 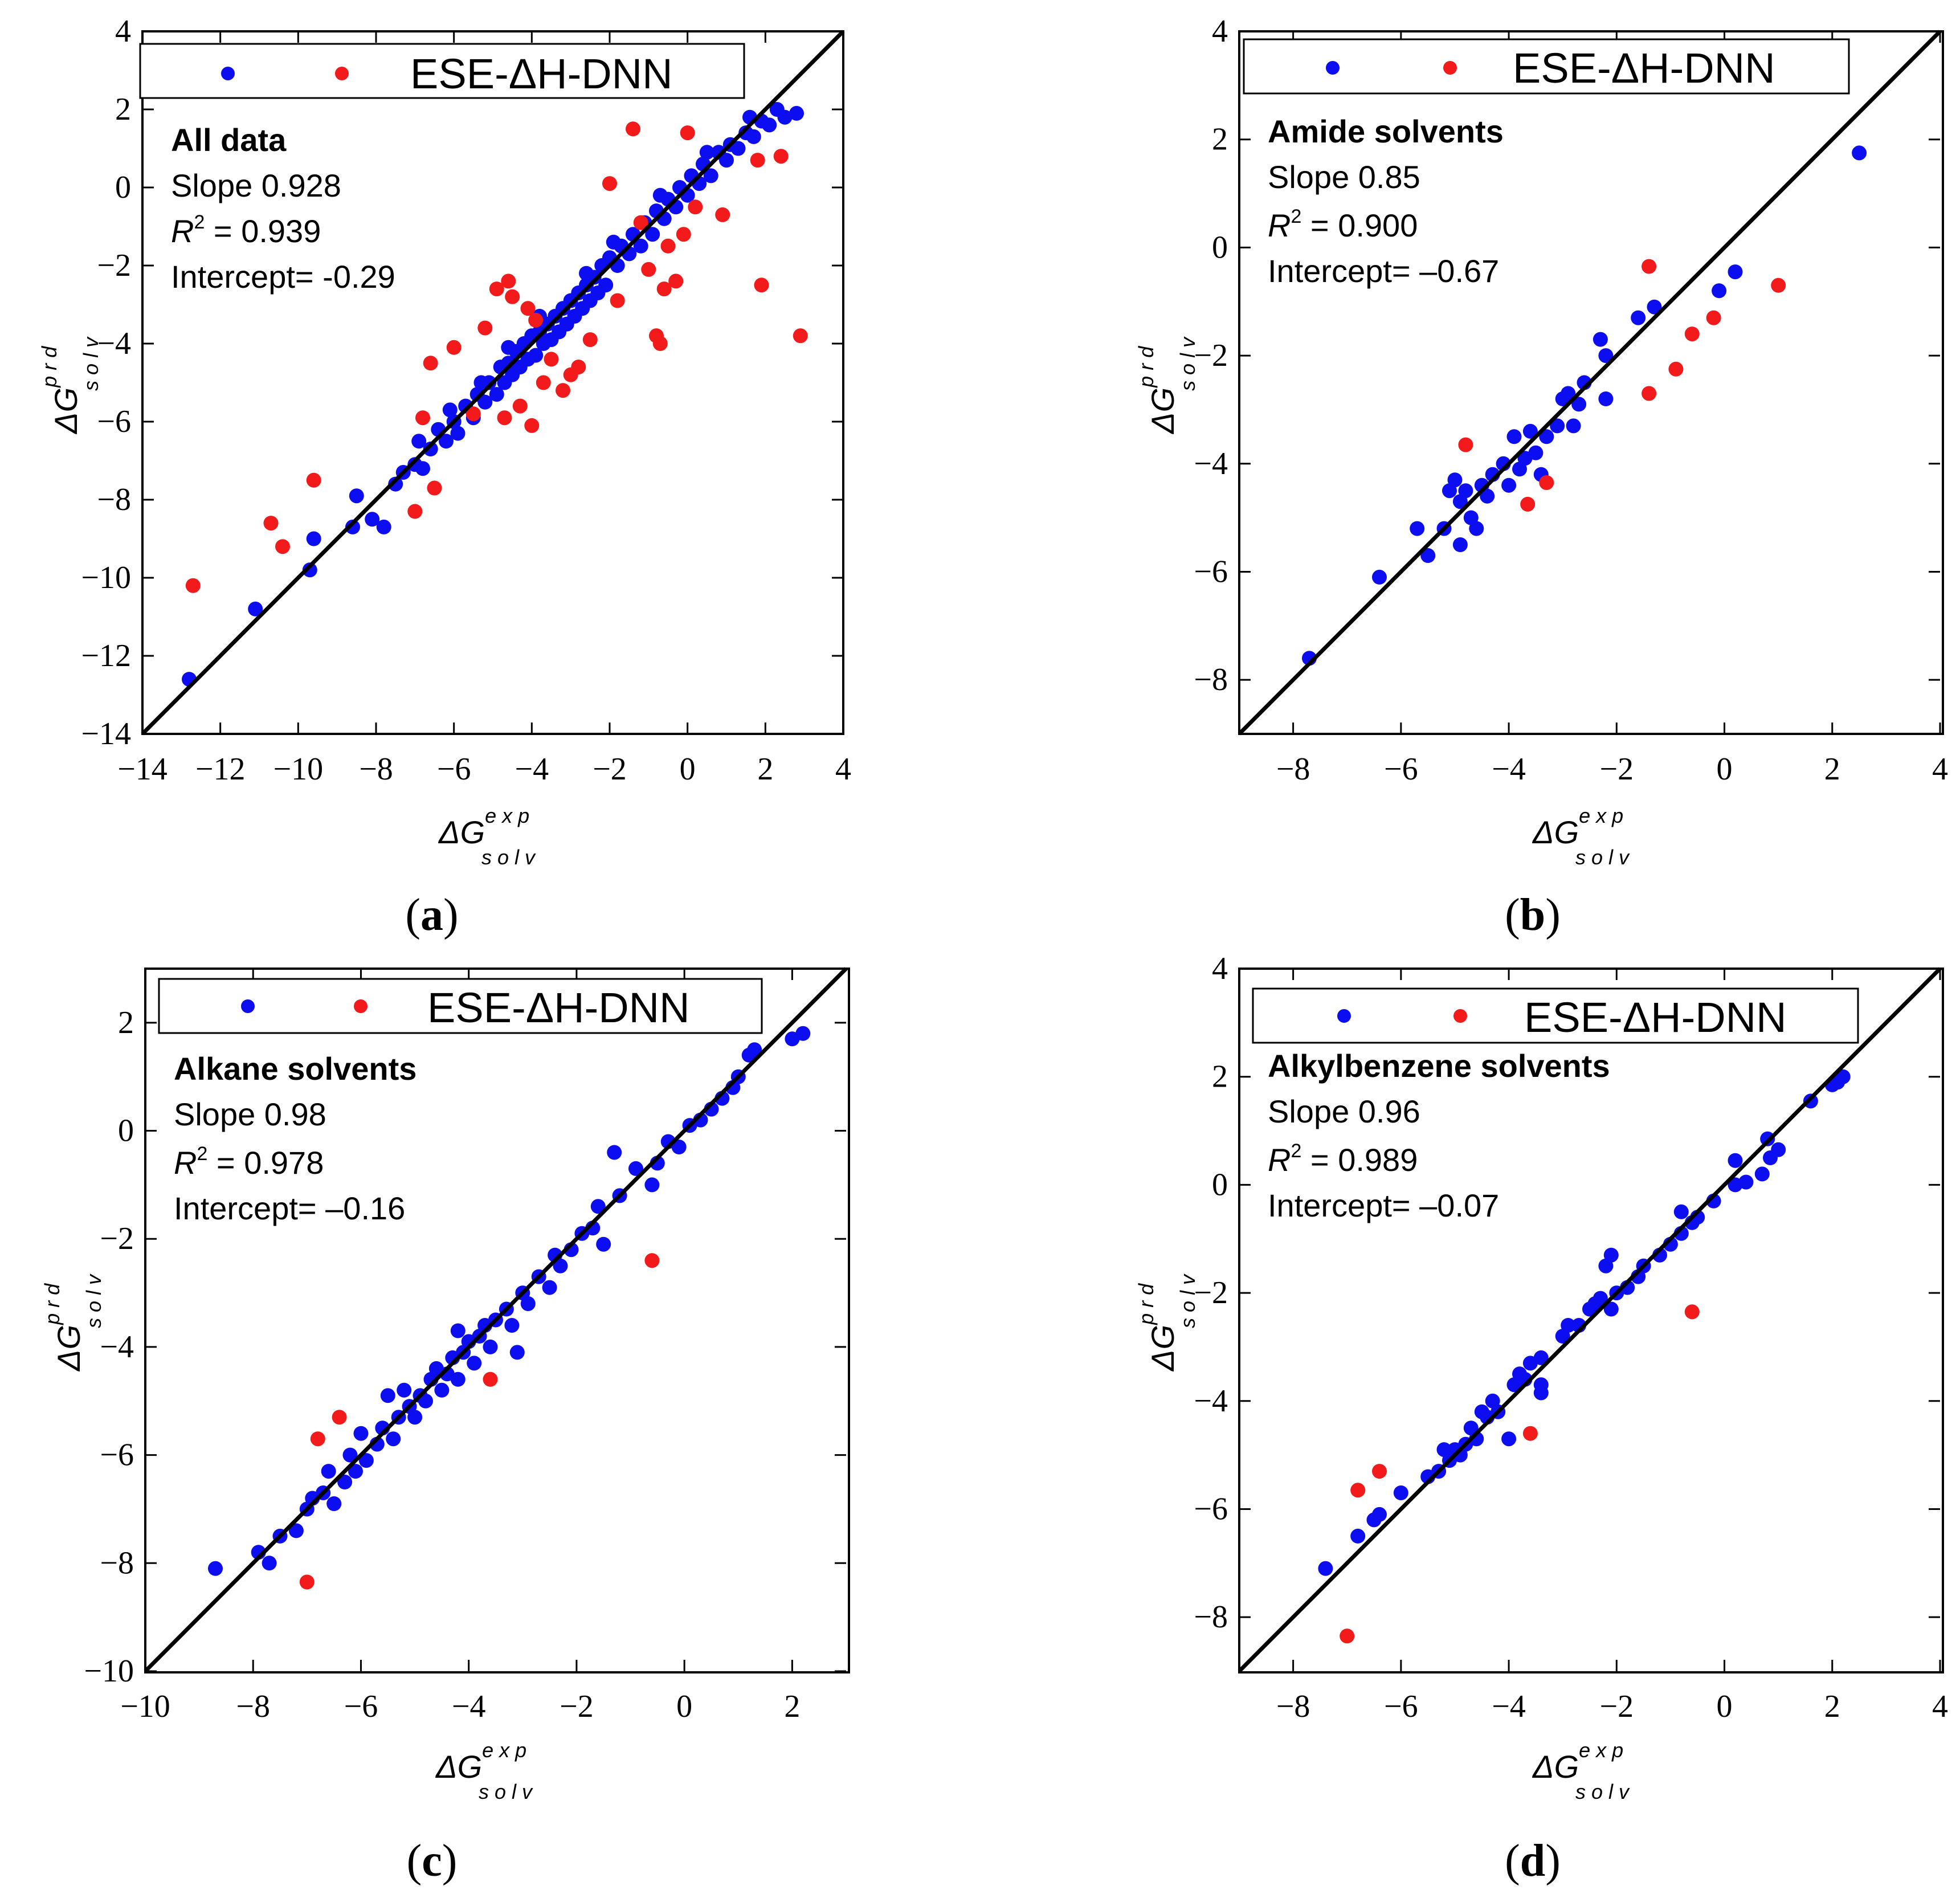 I want to click on annotation-r2: R2 = 0.939, so click(x=246, y=230).